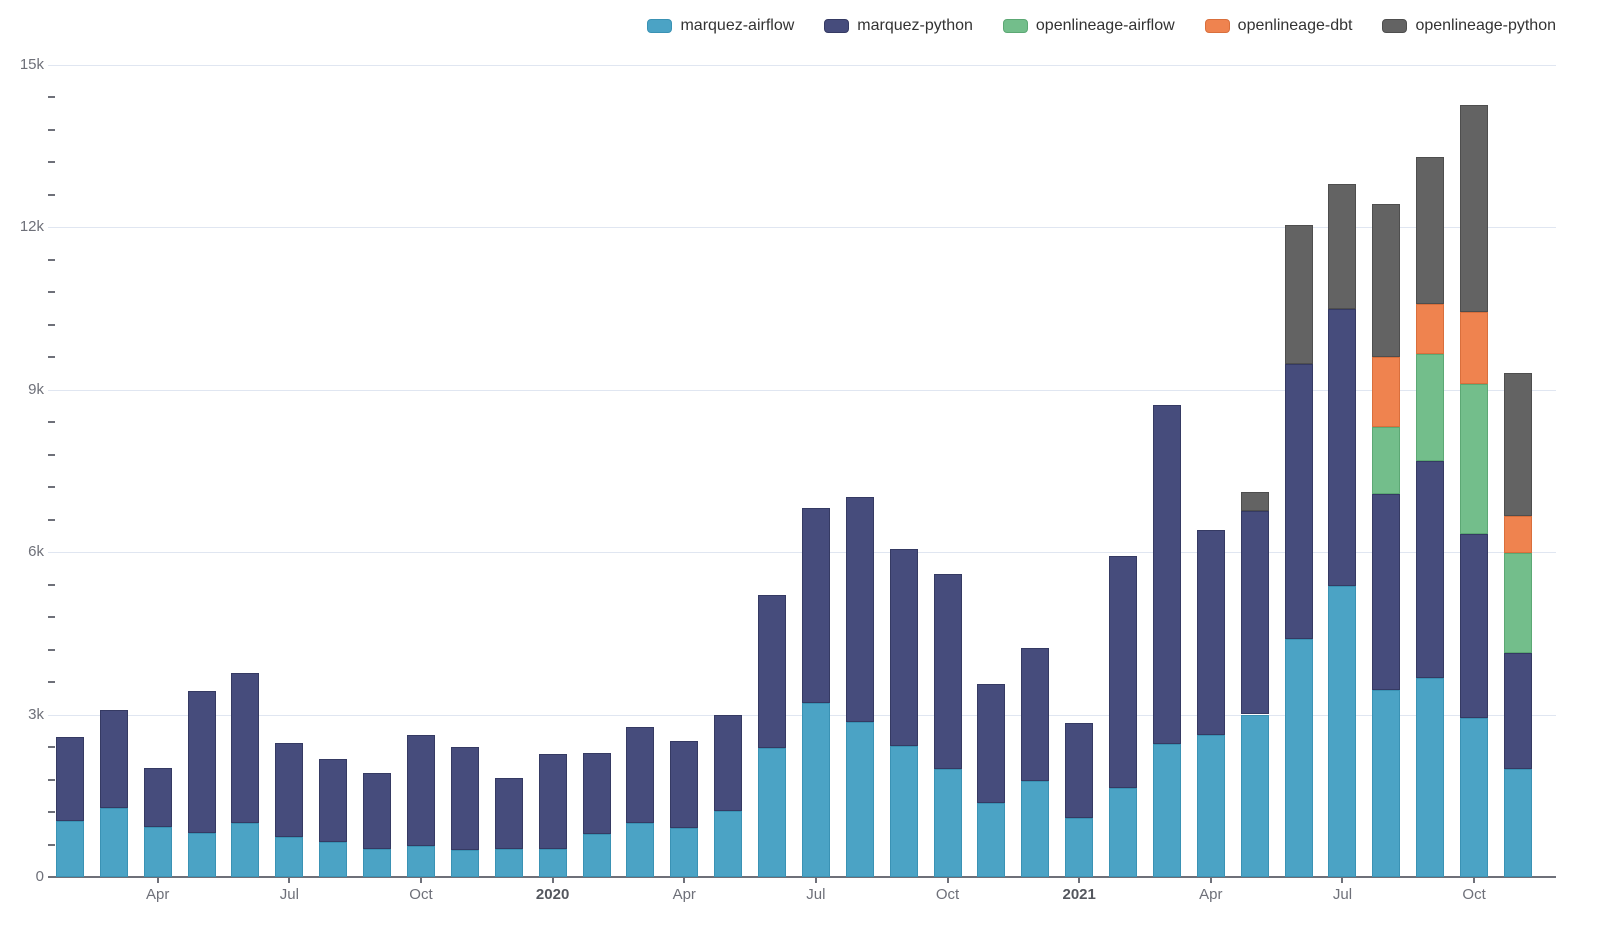 The width and height of the screenshot is (1600, 933). What do you see at coordinates (552, 894) in the screenshot?
I see `x-axis-label: 2020` at bounding box center [552, 894].